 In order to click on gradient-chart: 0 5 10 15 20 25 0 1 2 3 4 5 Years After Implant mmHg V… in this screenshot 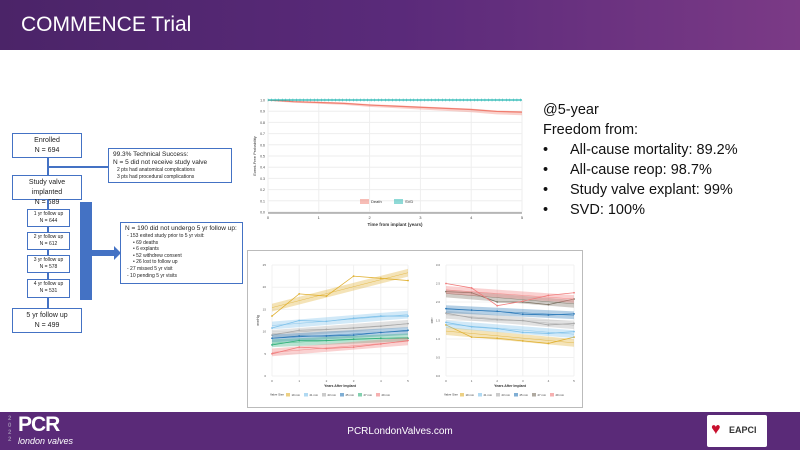, I will do `click(332, 330)`.